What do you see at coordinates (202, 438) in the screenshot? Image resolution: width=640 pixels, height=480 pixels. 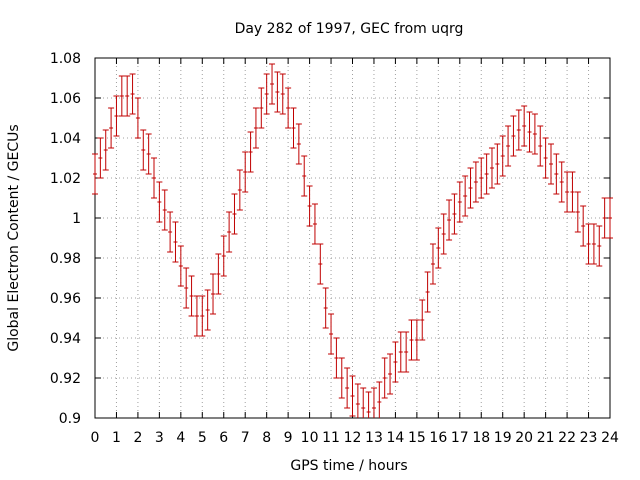 I see `x-tick-label: 5` at bounding box center [202, 438].